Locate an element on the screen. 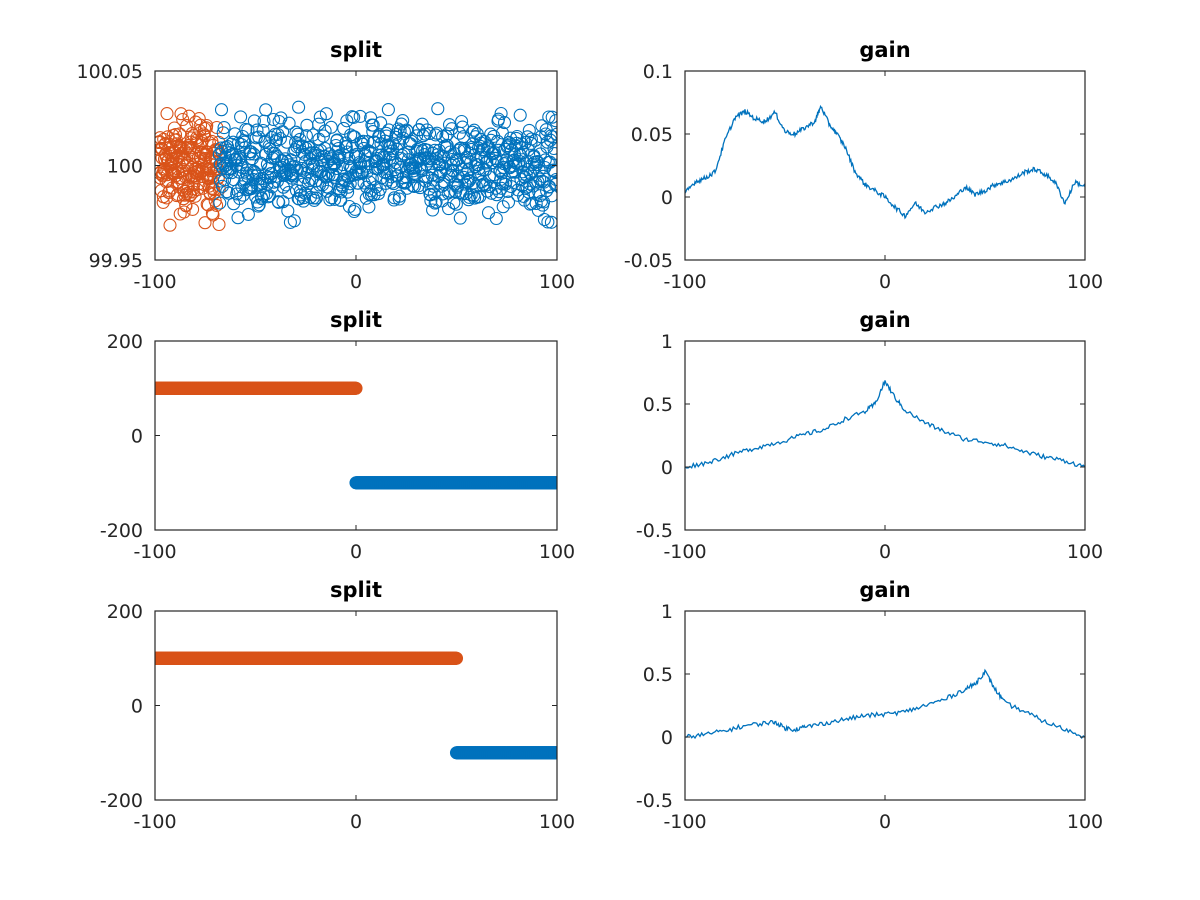  y-tick-label: 0.05 is located at coordinates (652, 135).